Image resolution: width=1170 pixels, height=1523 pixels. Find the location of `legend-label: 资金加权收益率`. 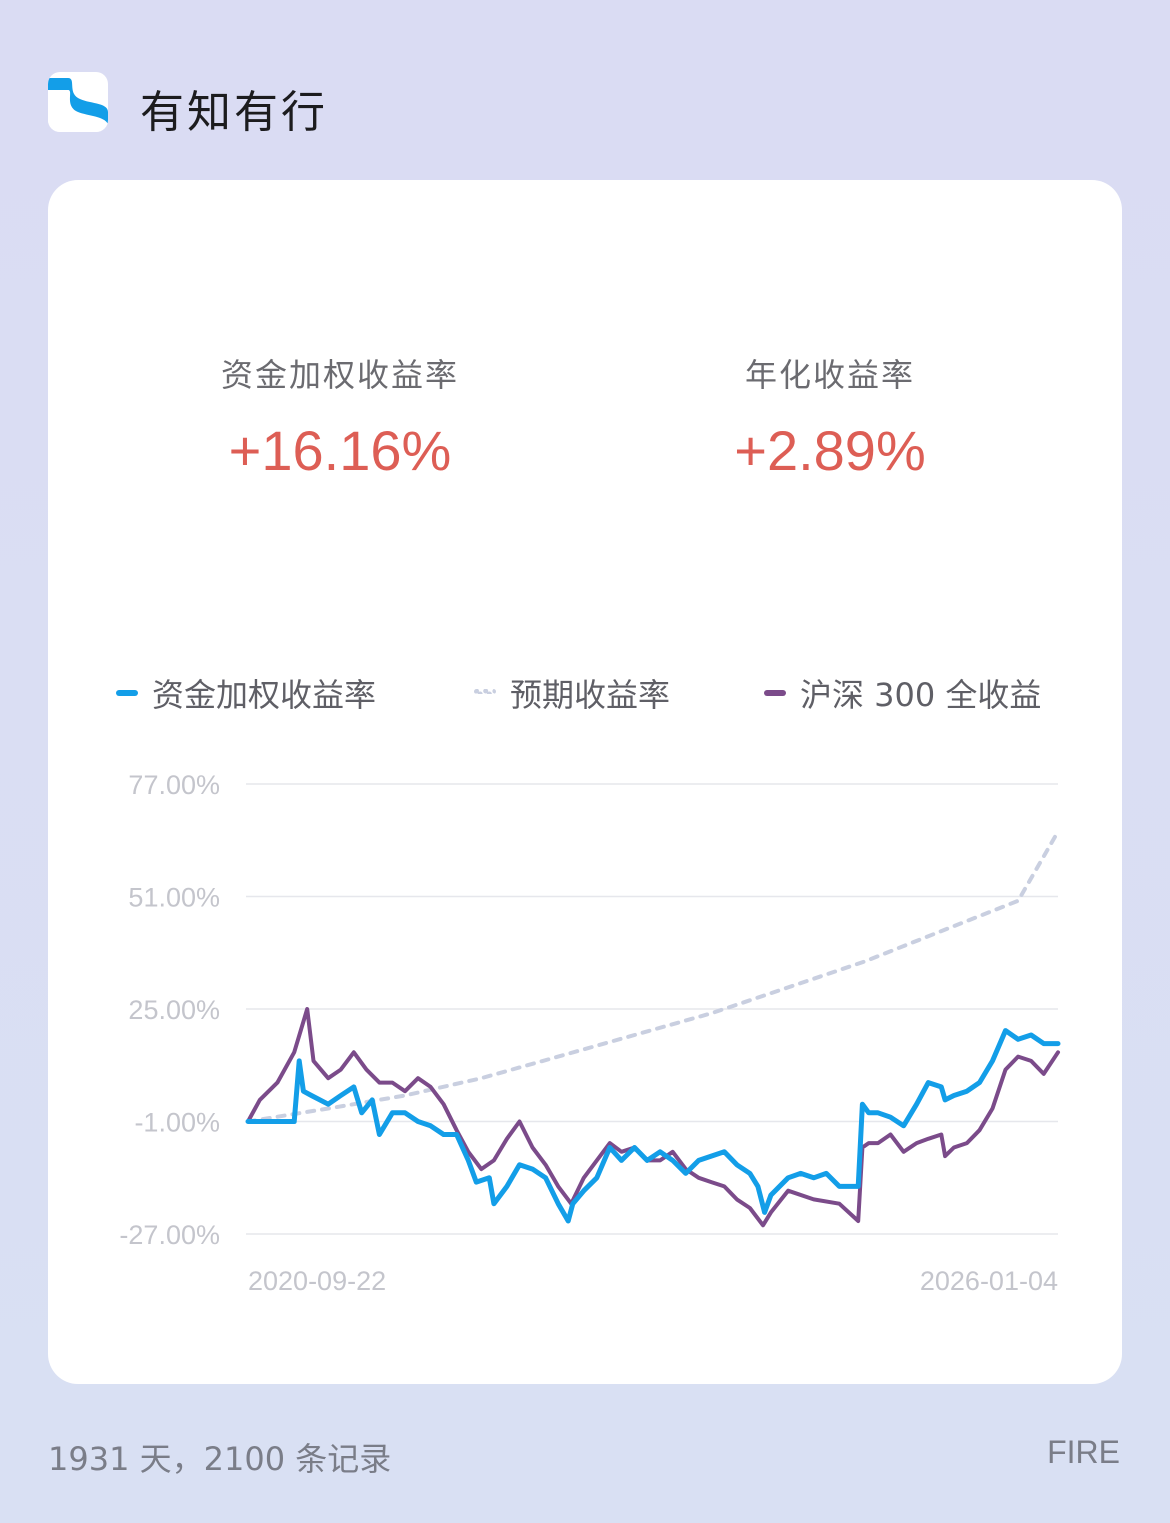

legend-label: 资金加权收益率 is located at coordinates (264, 695).